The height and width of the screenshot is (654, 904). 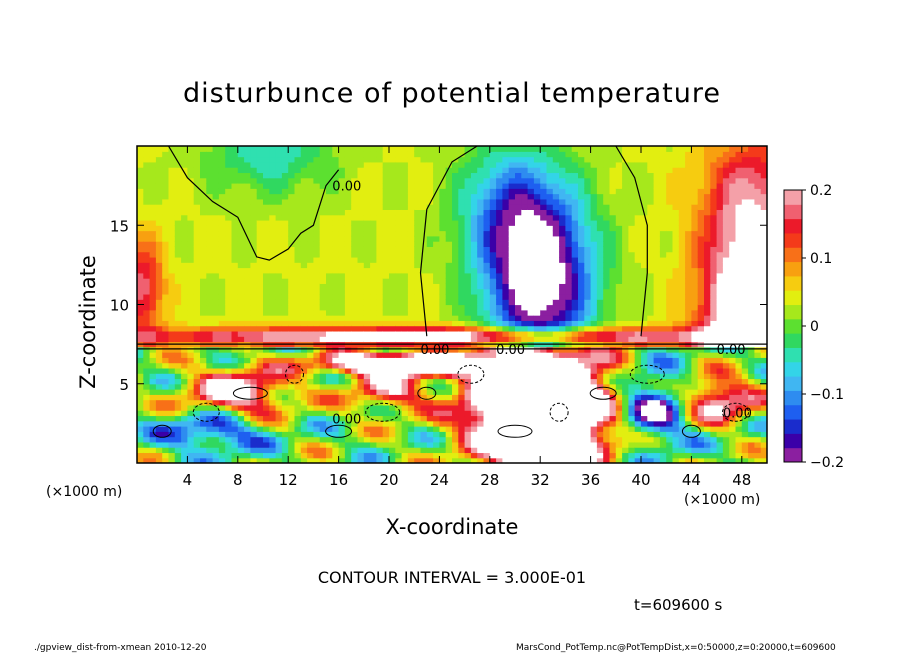 What do you see at coordinates (722, 500) in the screenshot?
I see `x-unit-right: (×1000 m)` at bounding box center [722, 500].